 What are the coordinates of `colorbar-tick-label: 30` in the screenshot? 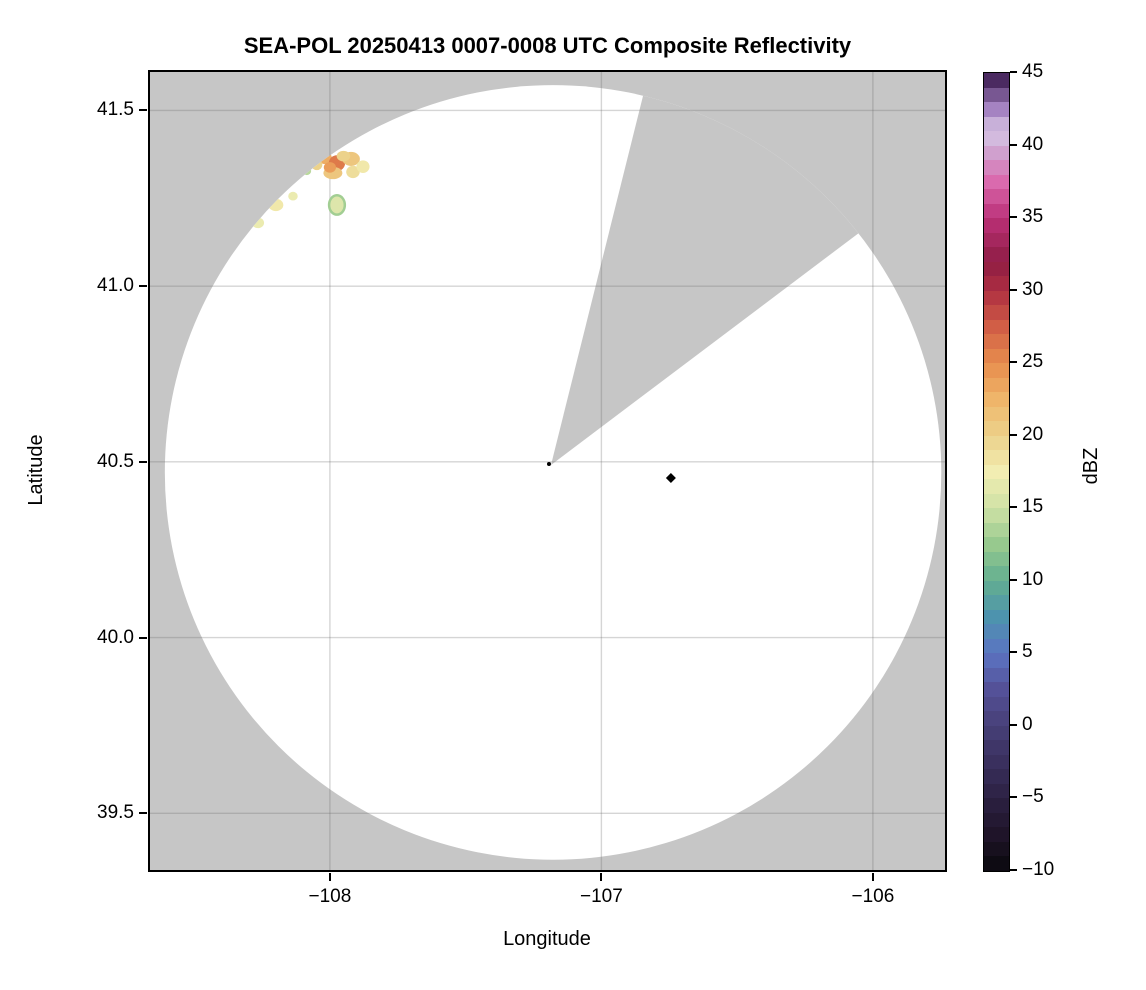 It's located at (1033, 289).